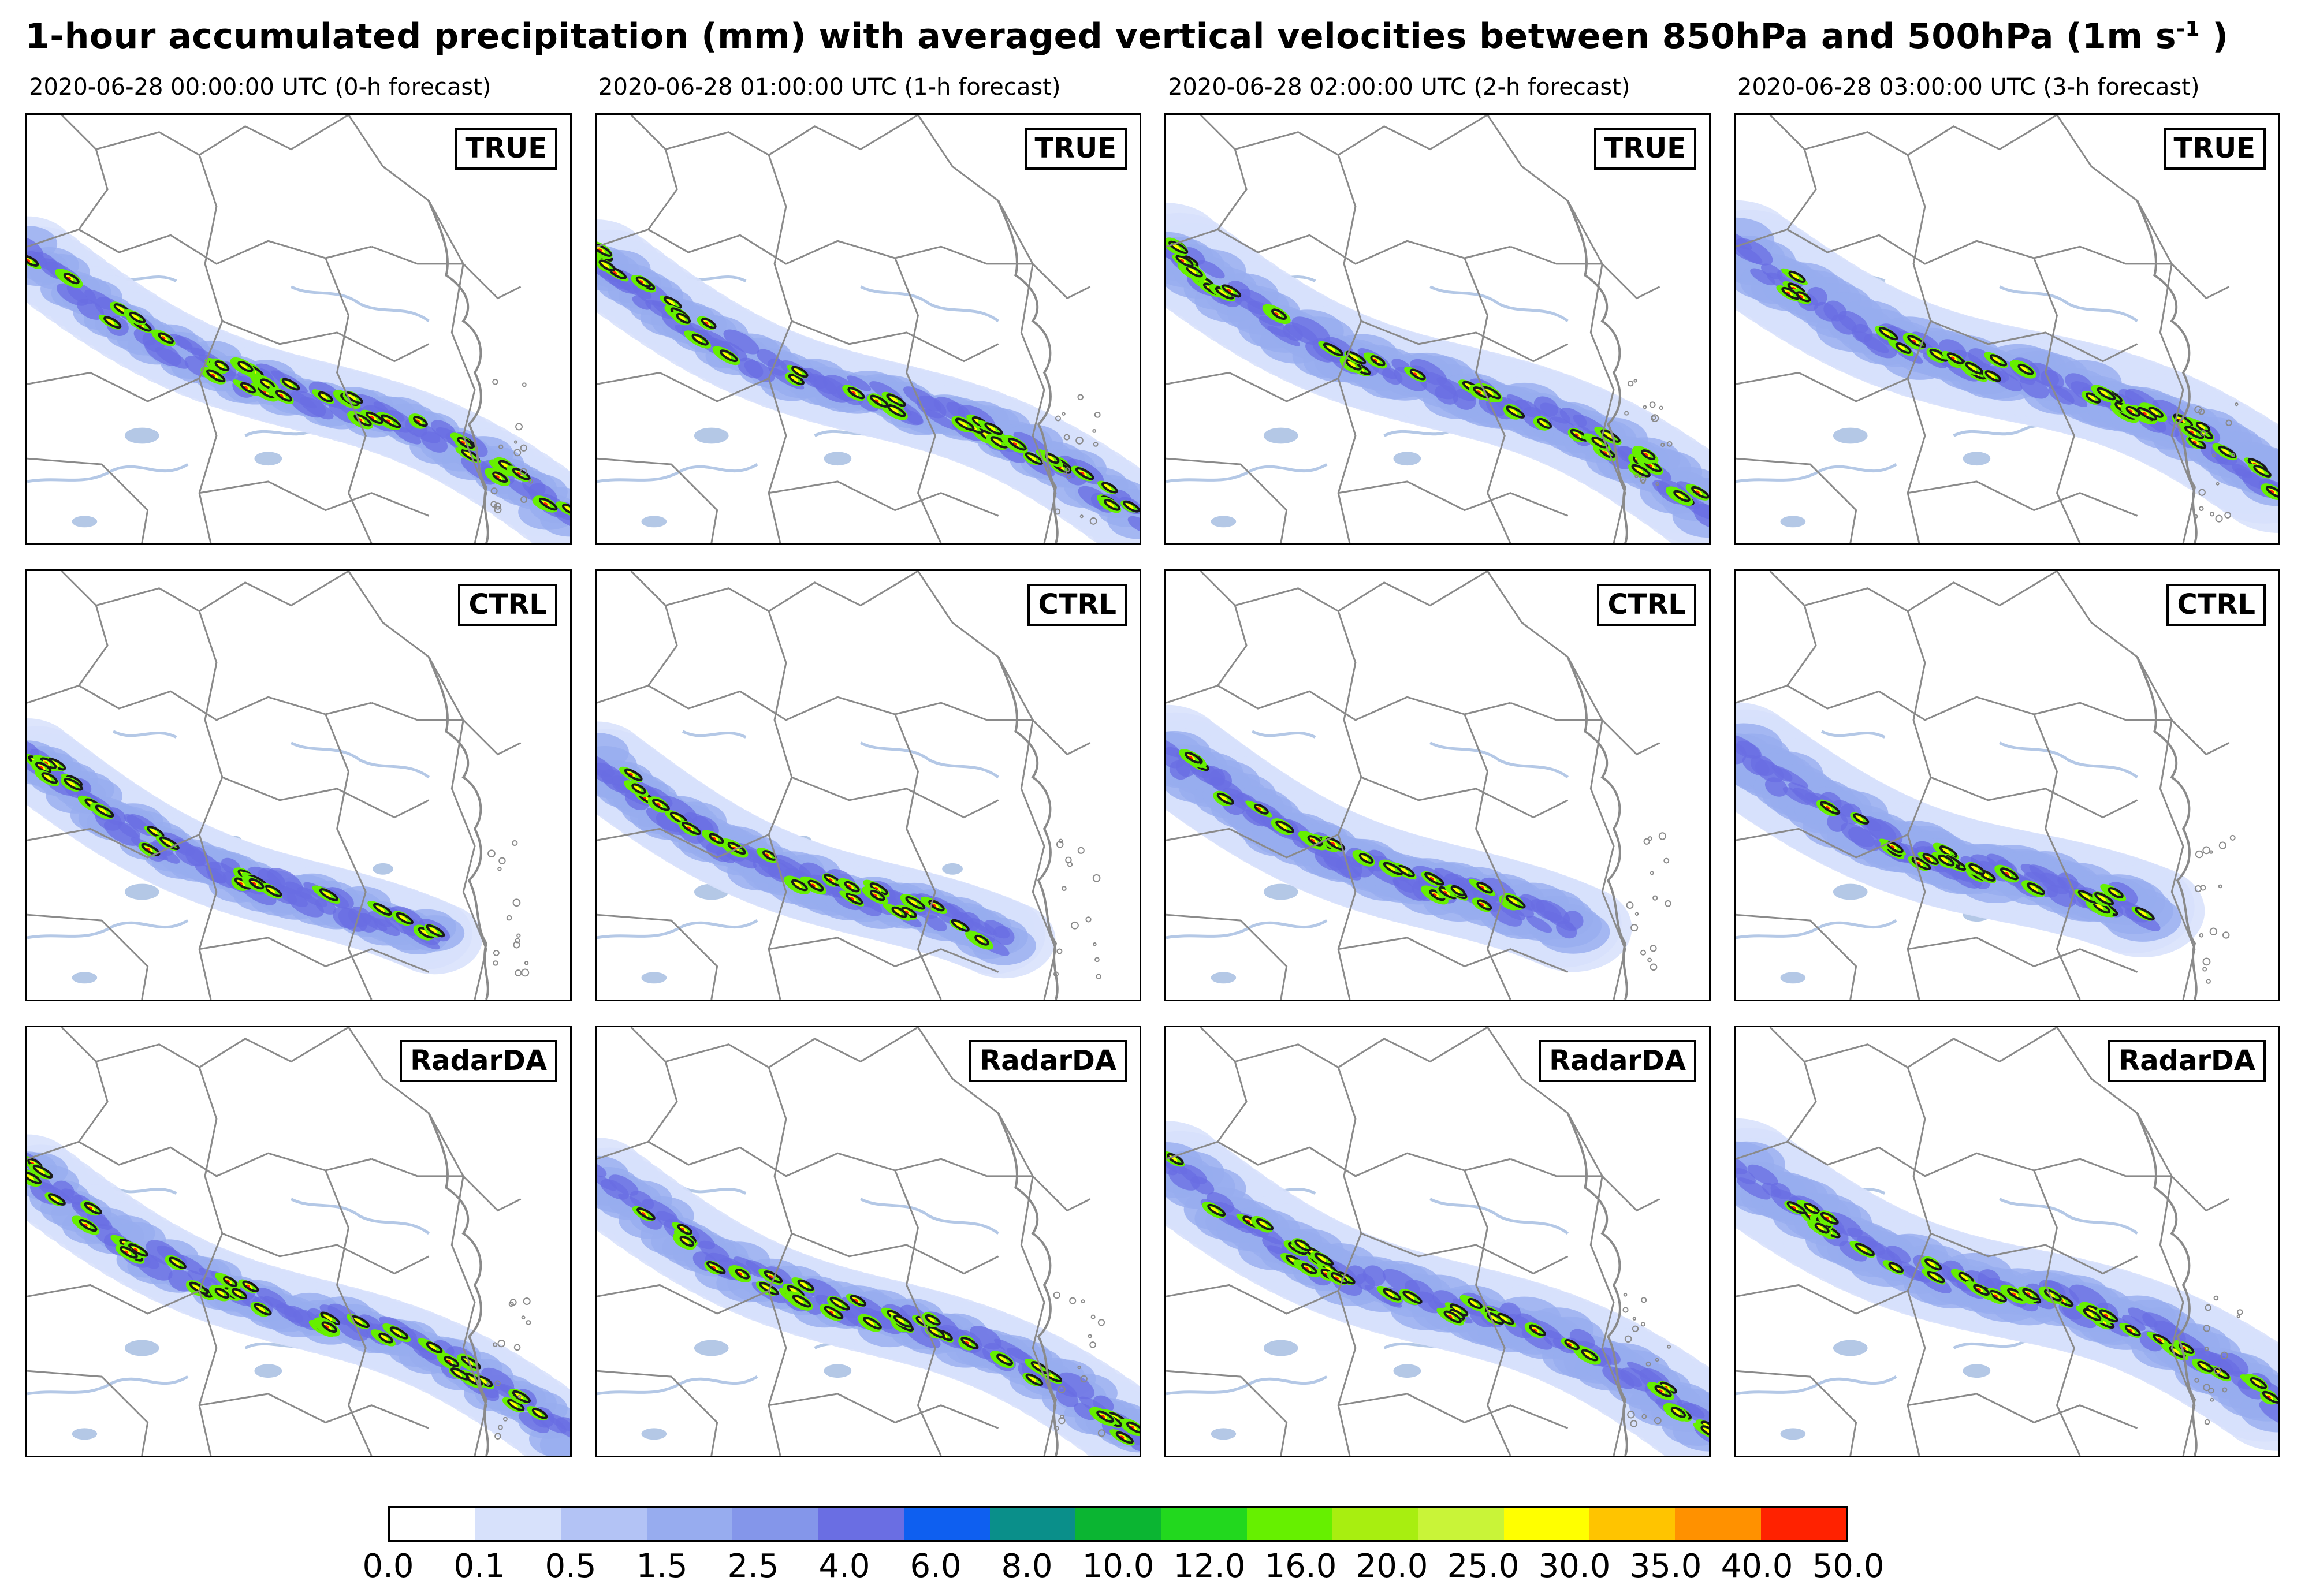 This screenshot has height=1596, width=2301. I want to click on colorbar-tick-label: 30.0, so click(1574, 1566).